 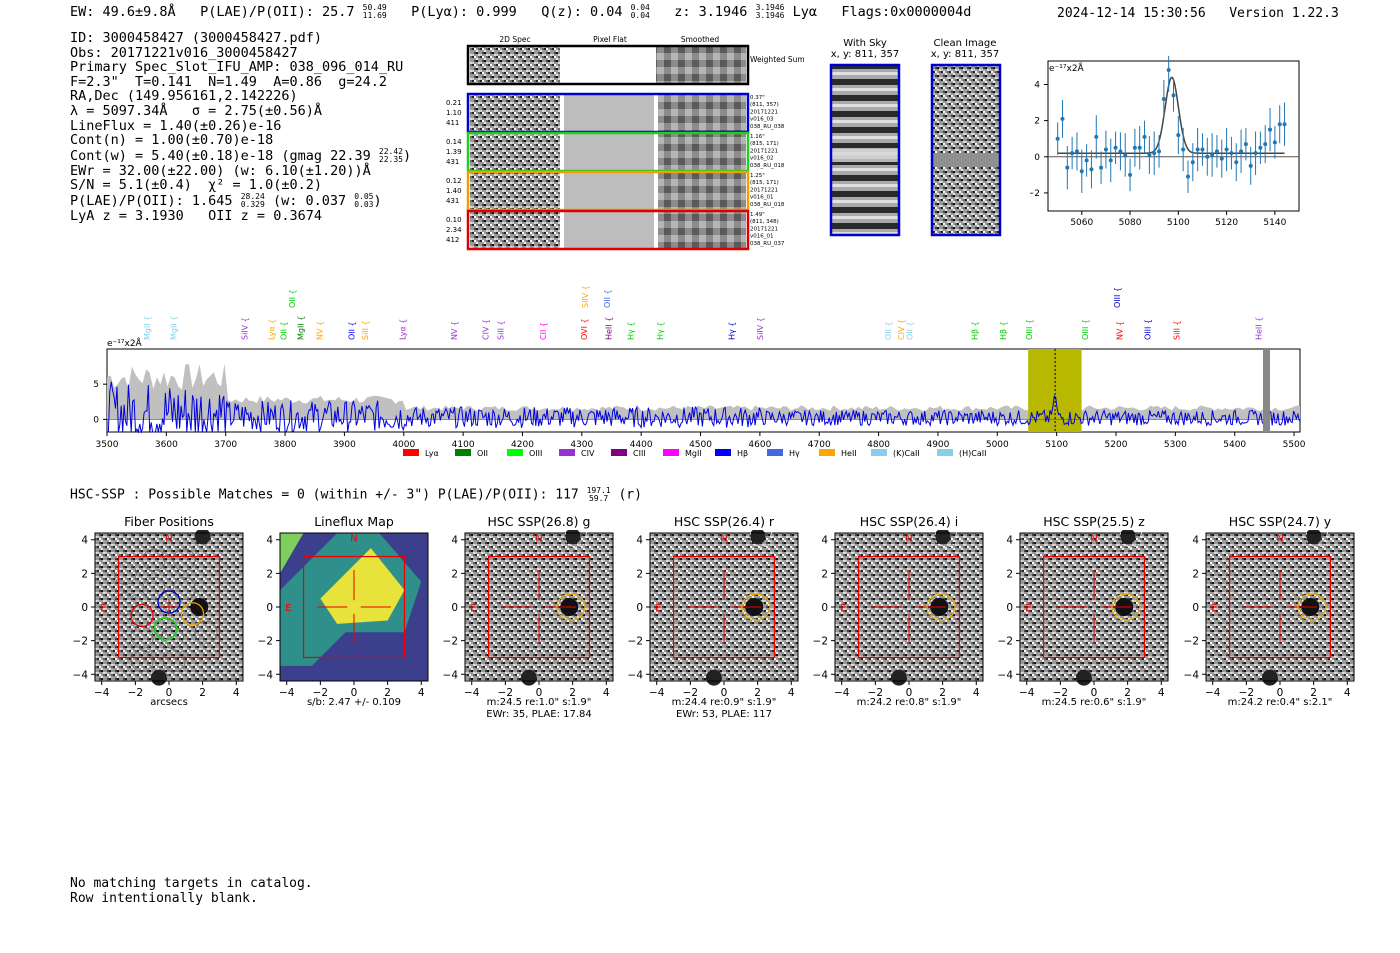 I want to click on weighted-2dspec, so click(x=515, y=65).